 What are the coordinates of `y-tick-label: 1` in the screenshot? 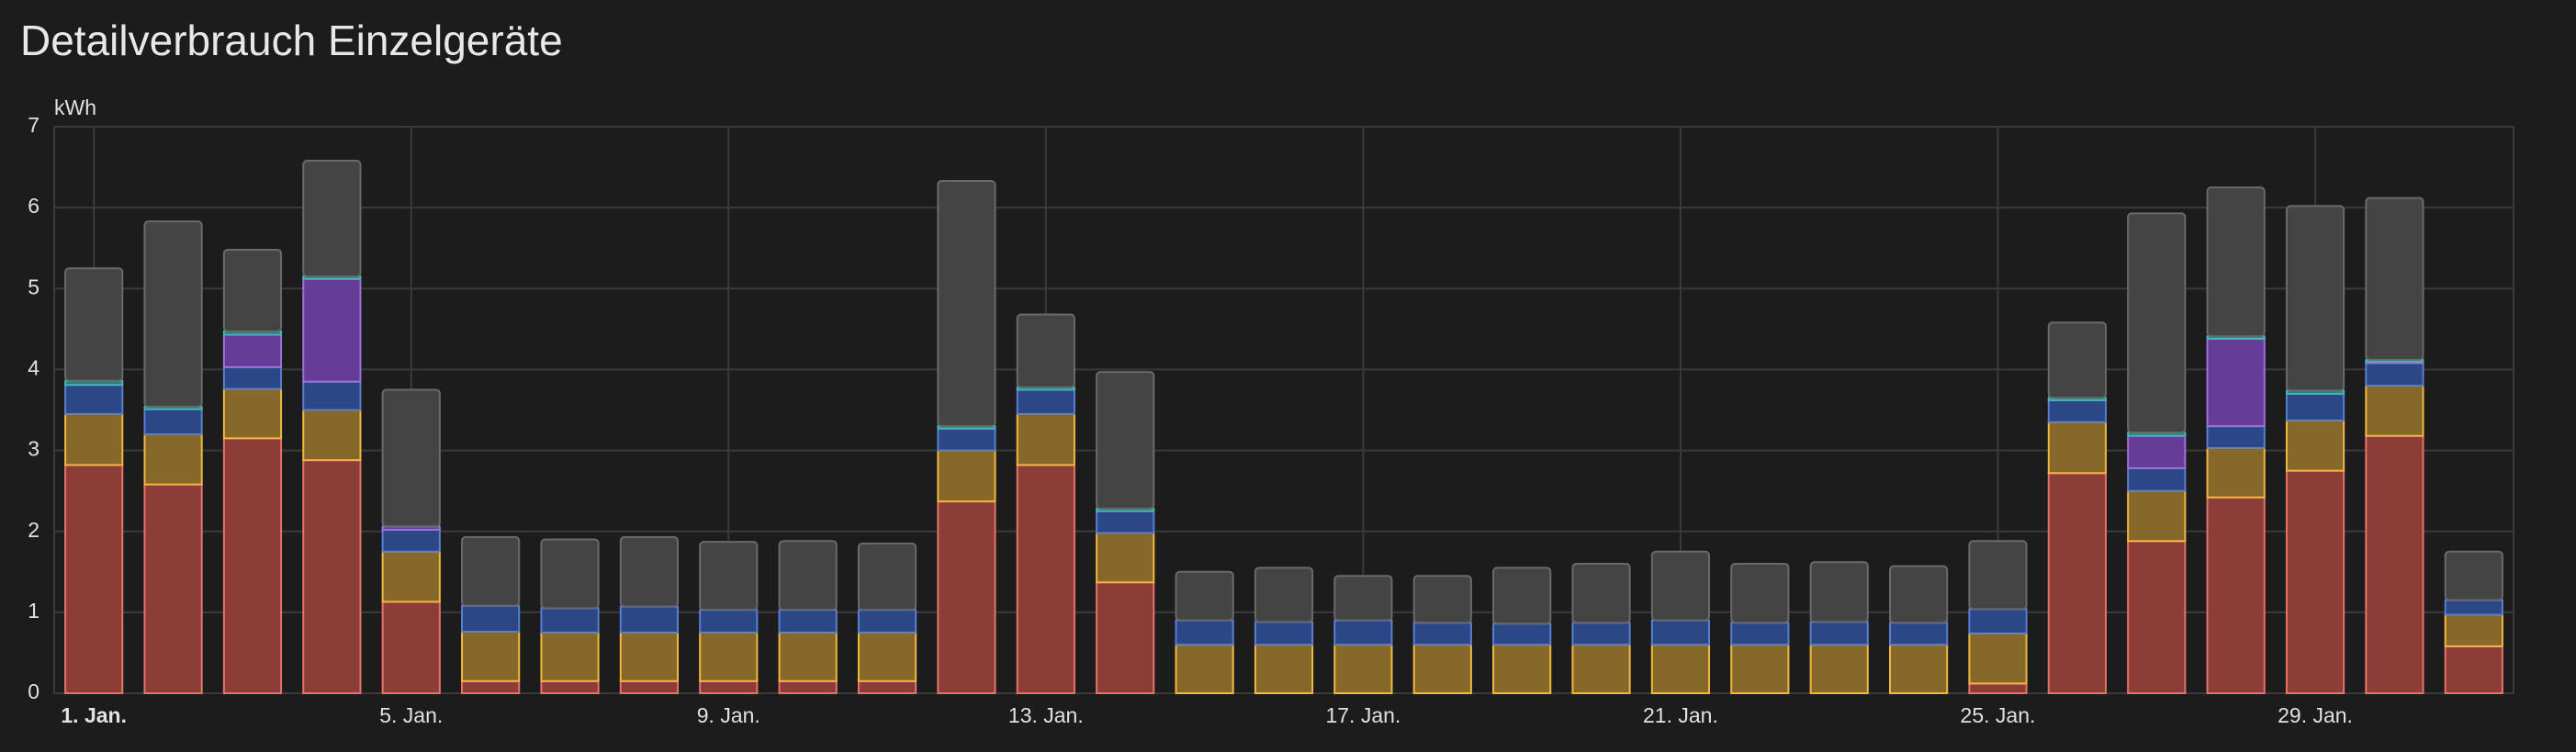 It's located at (33, 611).